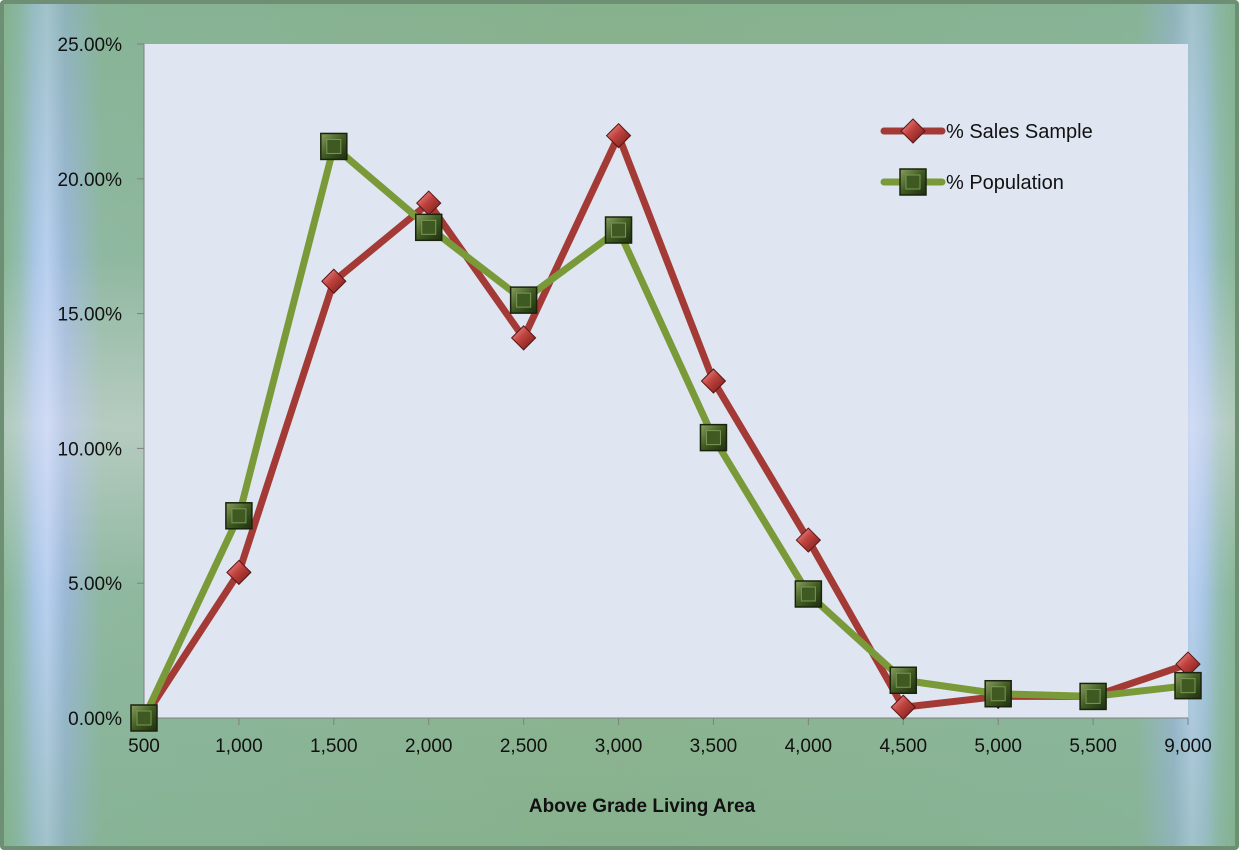 The height and width of the screenshot is (850, 1239). What do you see at coordinates (1019, 132) in the screenshot?
I see `legend-sales-sample-label: % Sales Sample` at bounding box center [1019, 132].